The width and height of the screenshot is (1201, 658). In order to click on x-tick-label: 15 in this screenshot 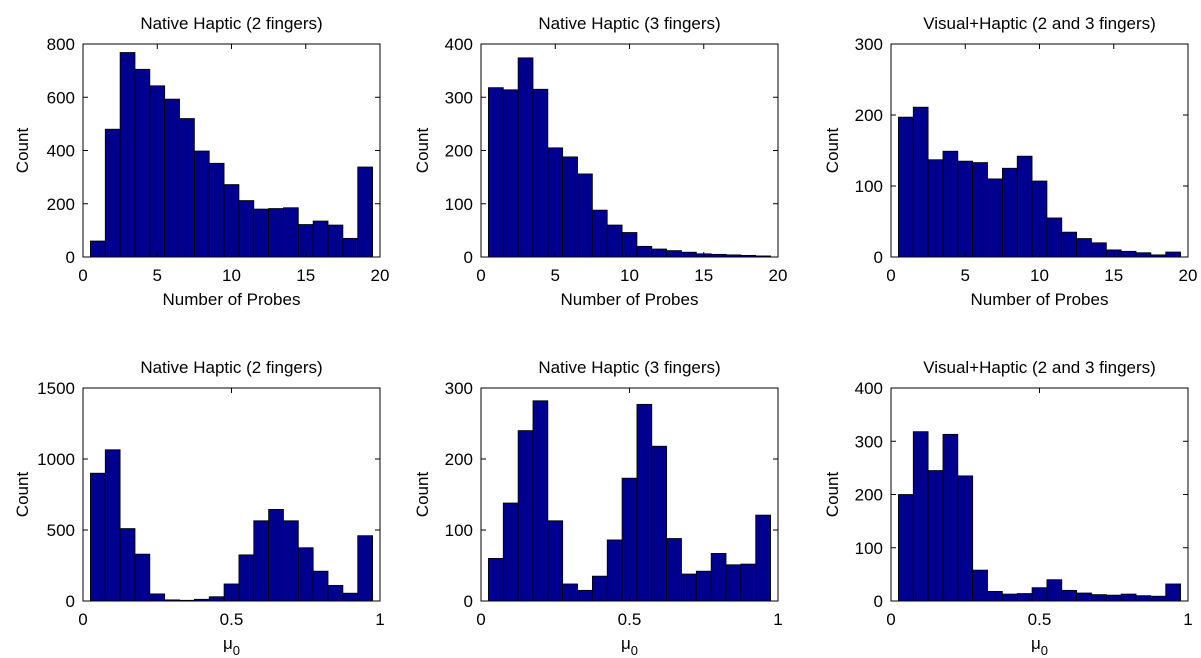, I will do `click(703, 275)`.